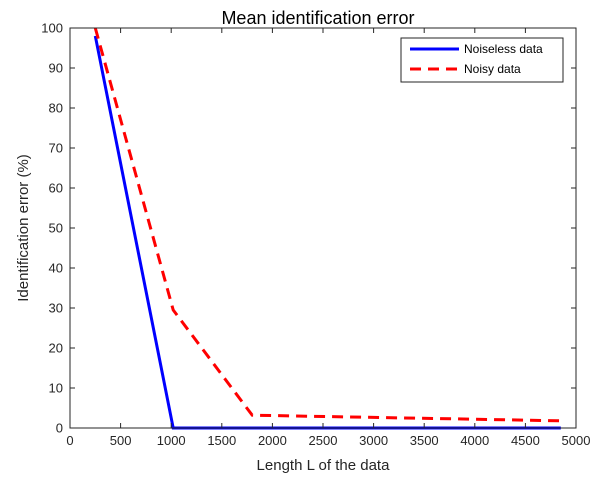 The image size is (611, 480). I want to click on x-tick-label: 0, so click(69, 440).